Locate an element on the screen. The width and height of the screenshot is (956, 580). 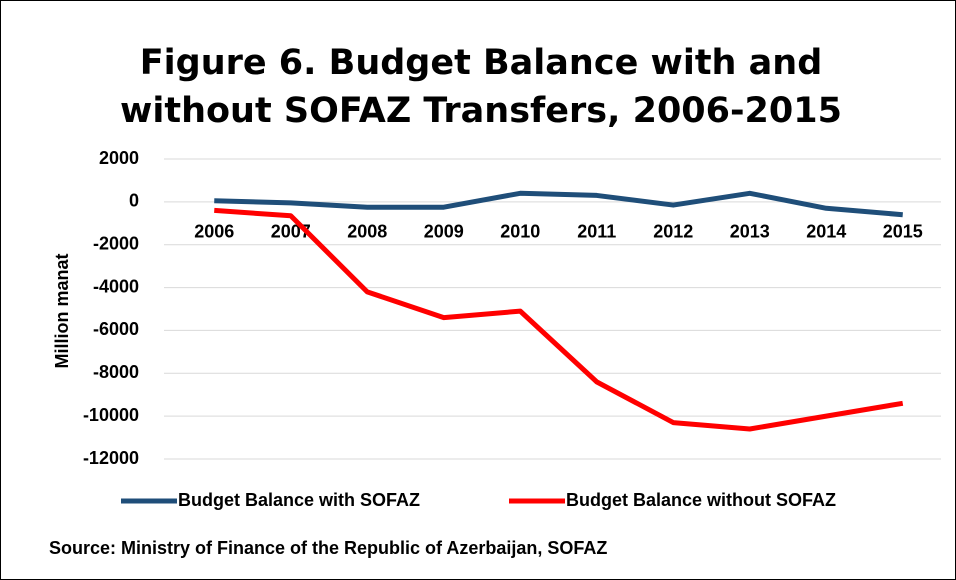
y-axis-label: Million manat is located at coordinates (62, 310).